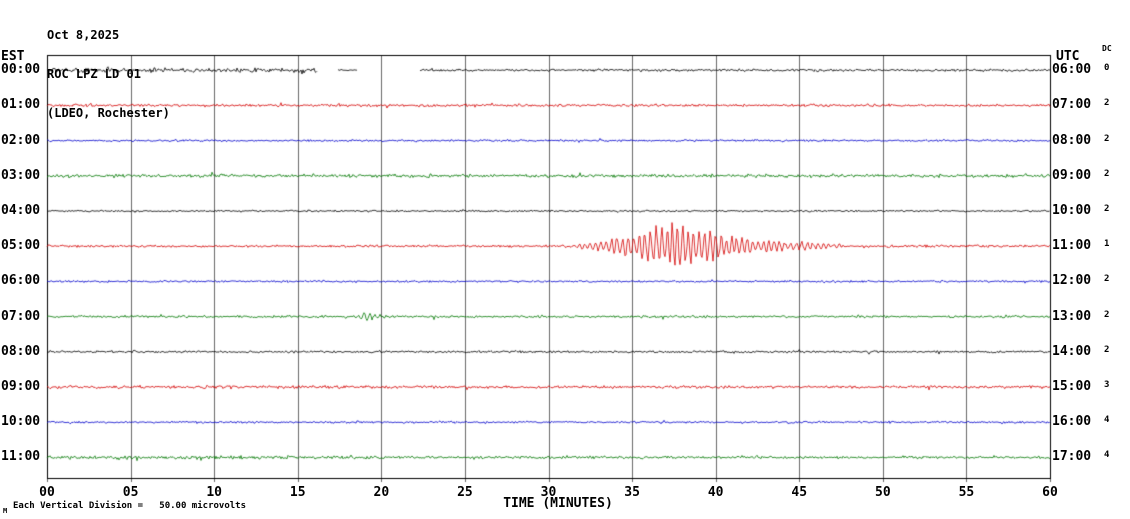 This screenshot has height=519, width=1130. Describe the element at coordinates (558, 503) in the screenshot. I see `x-axis-title: TIME (MINUTES)` at that location.